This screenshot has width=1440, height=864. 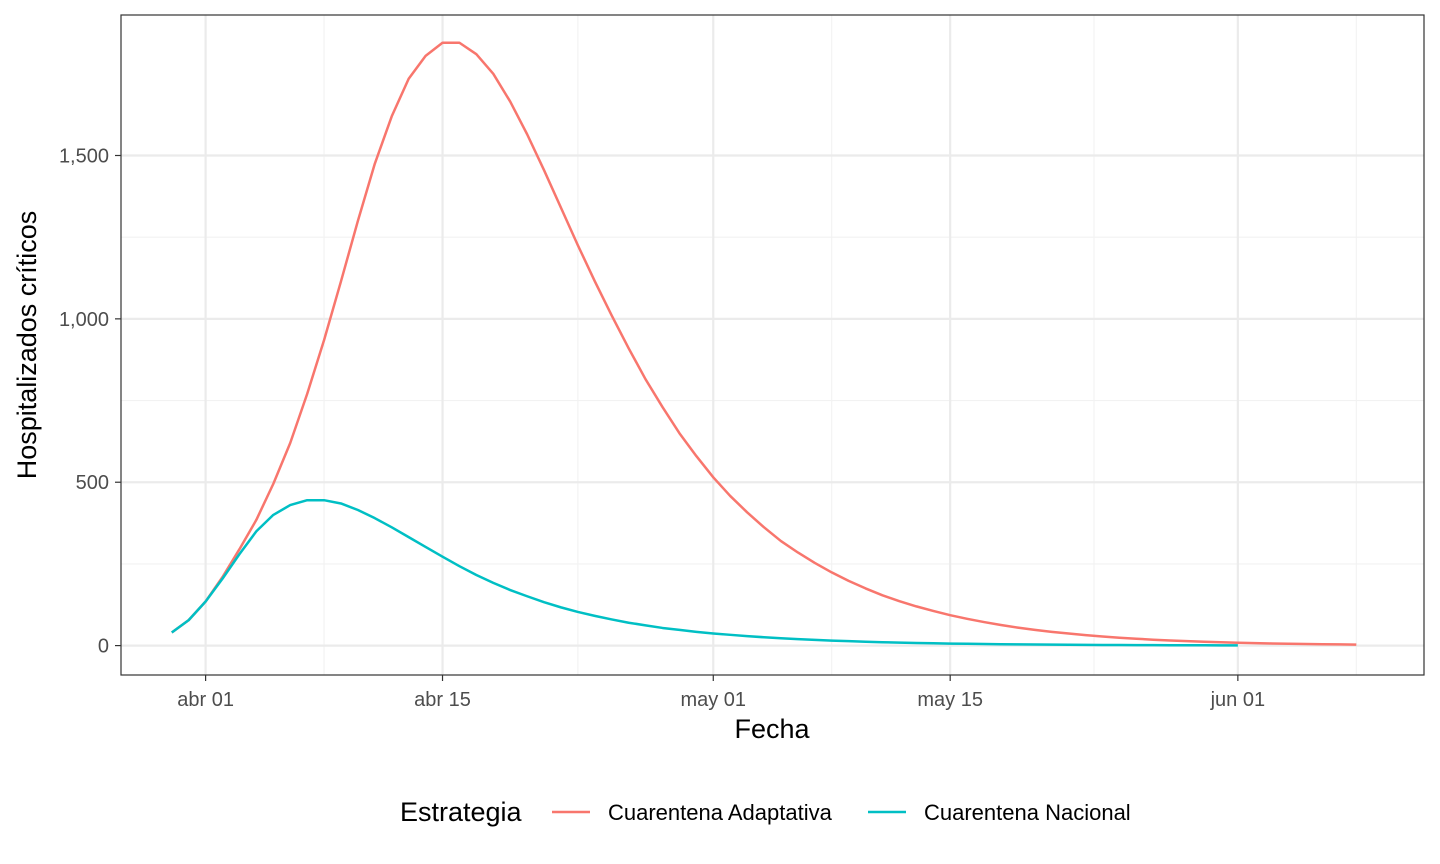 I want to click on x-tick-label: abr 01, so click(x=205, y=700).